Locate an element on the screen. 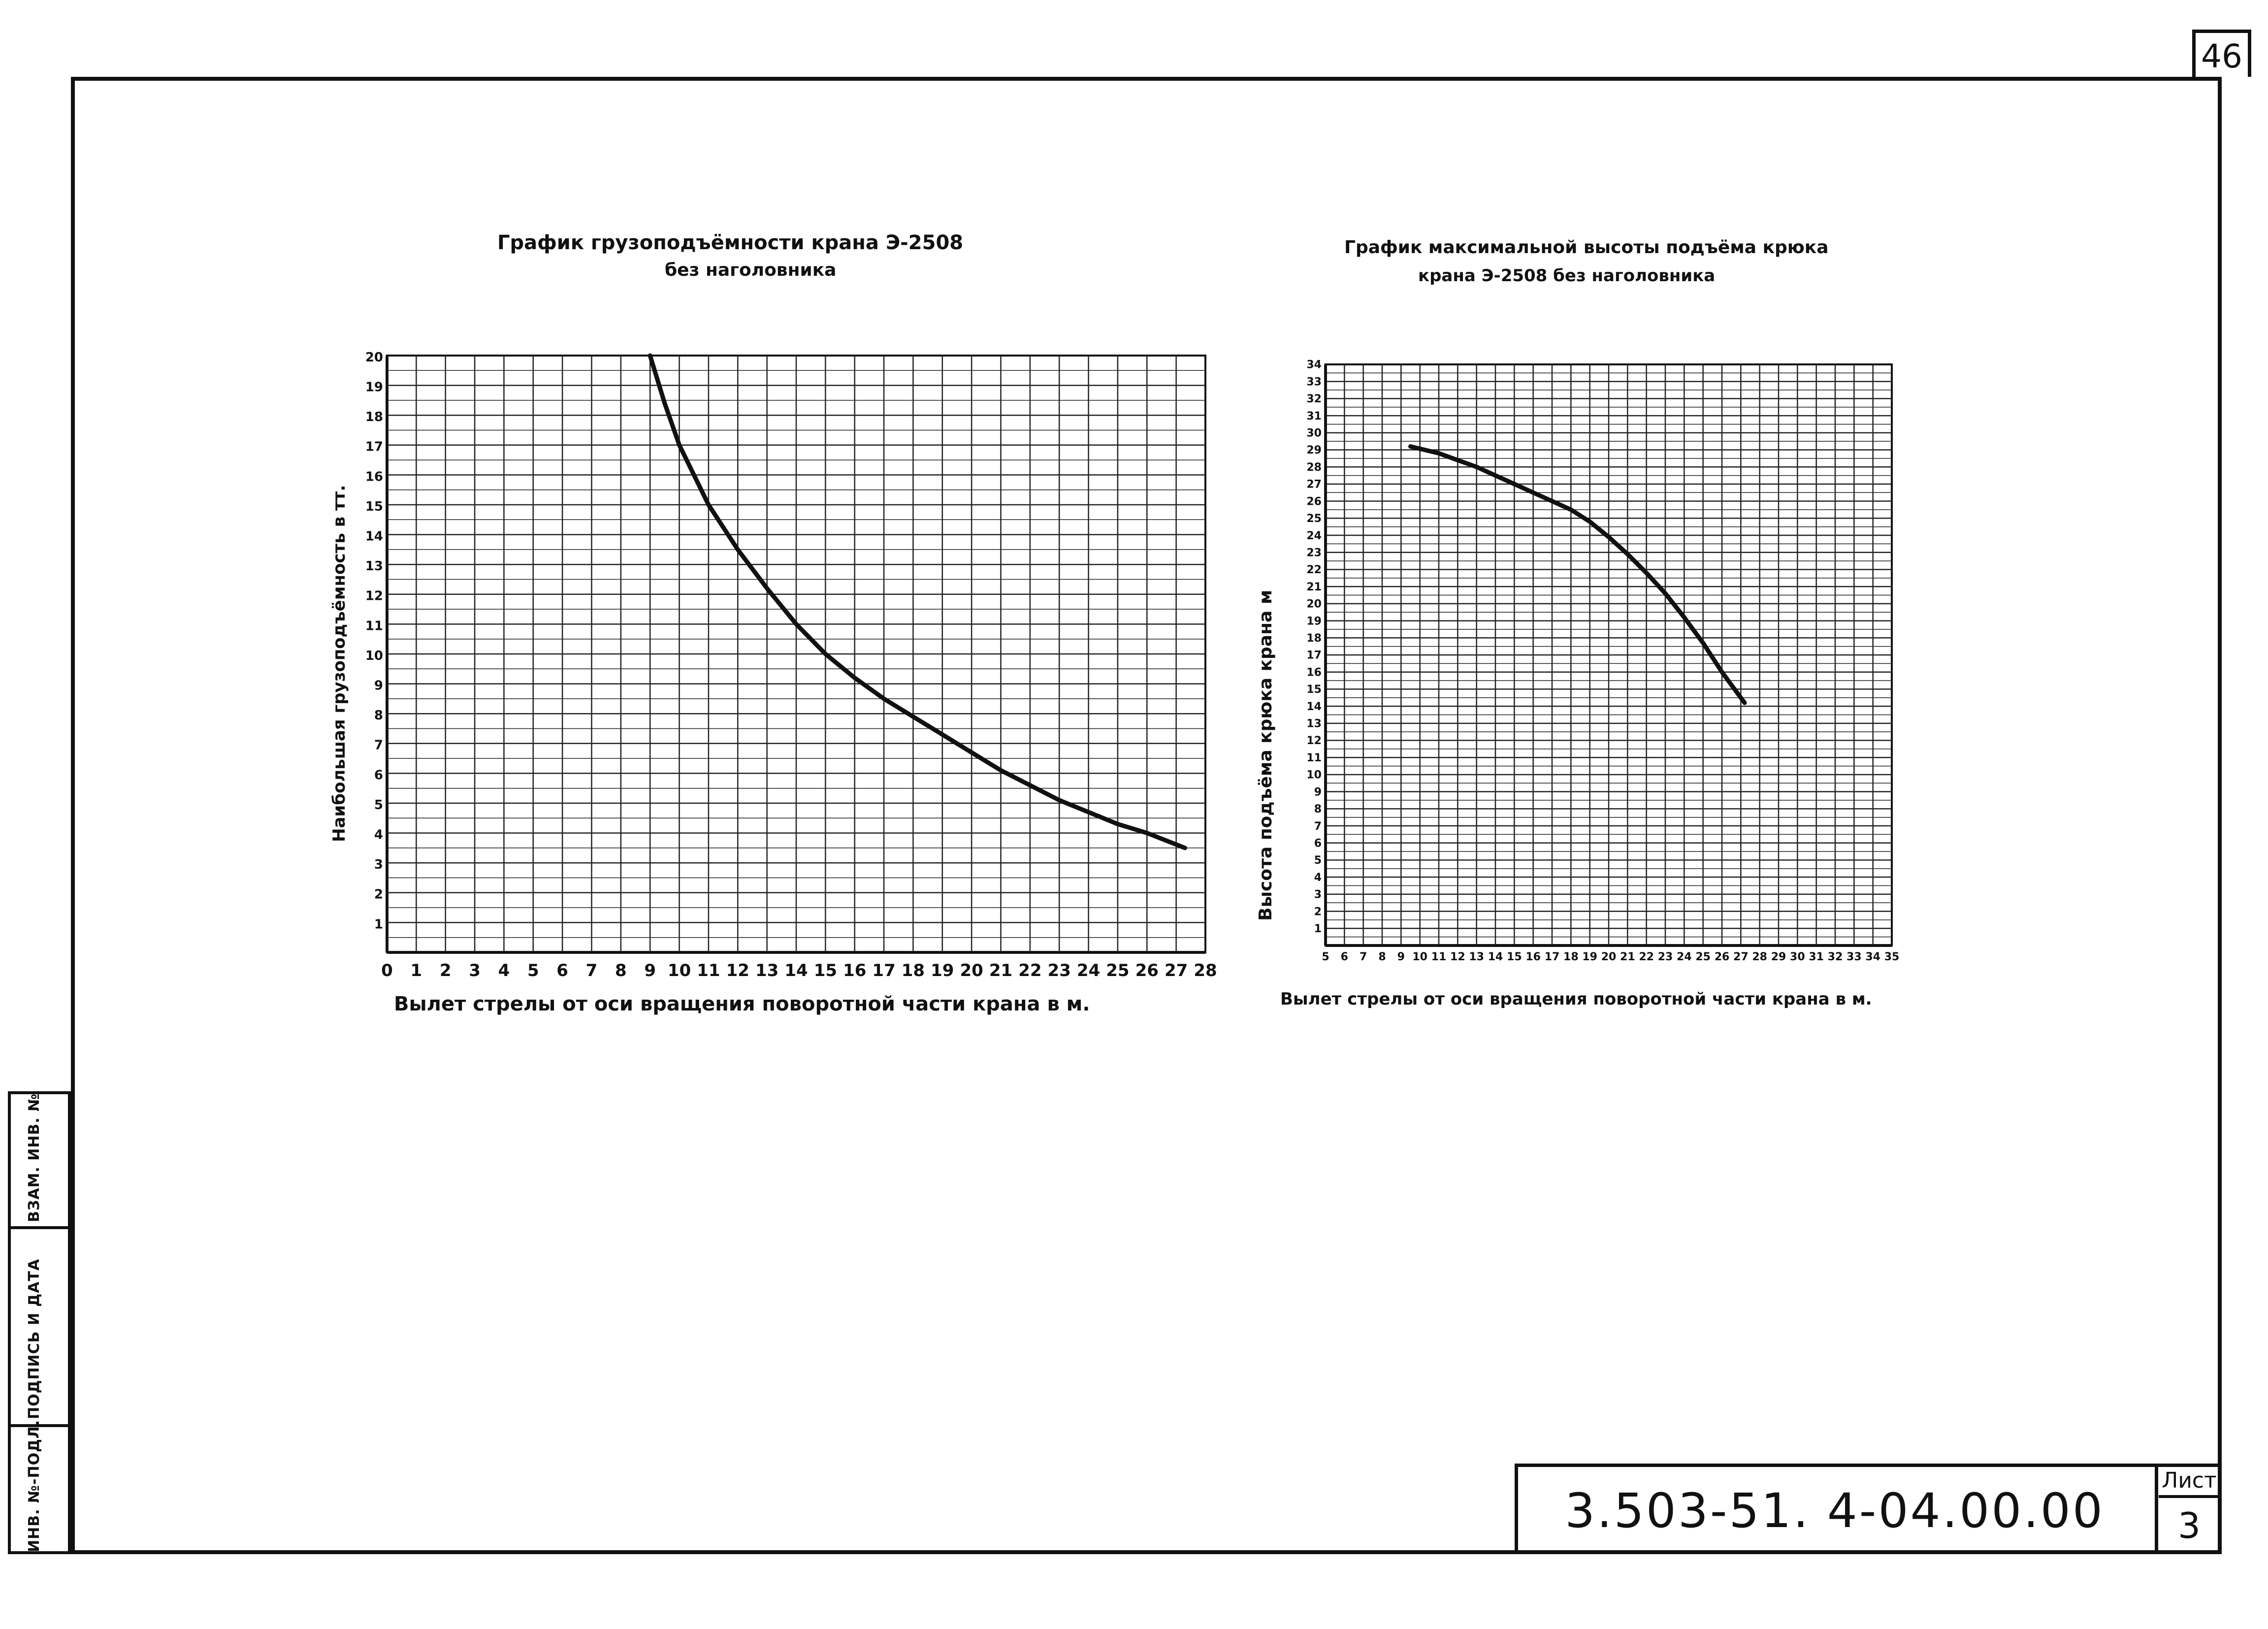 The width and height of the screenshot is (2268, 1629). x-tick-label: 31 is located at coordinates (1817, 957).